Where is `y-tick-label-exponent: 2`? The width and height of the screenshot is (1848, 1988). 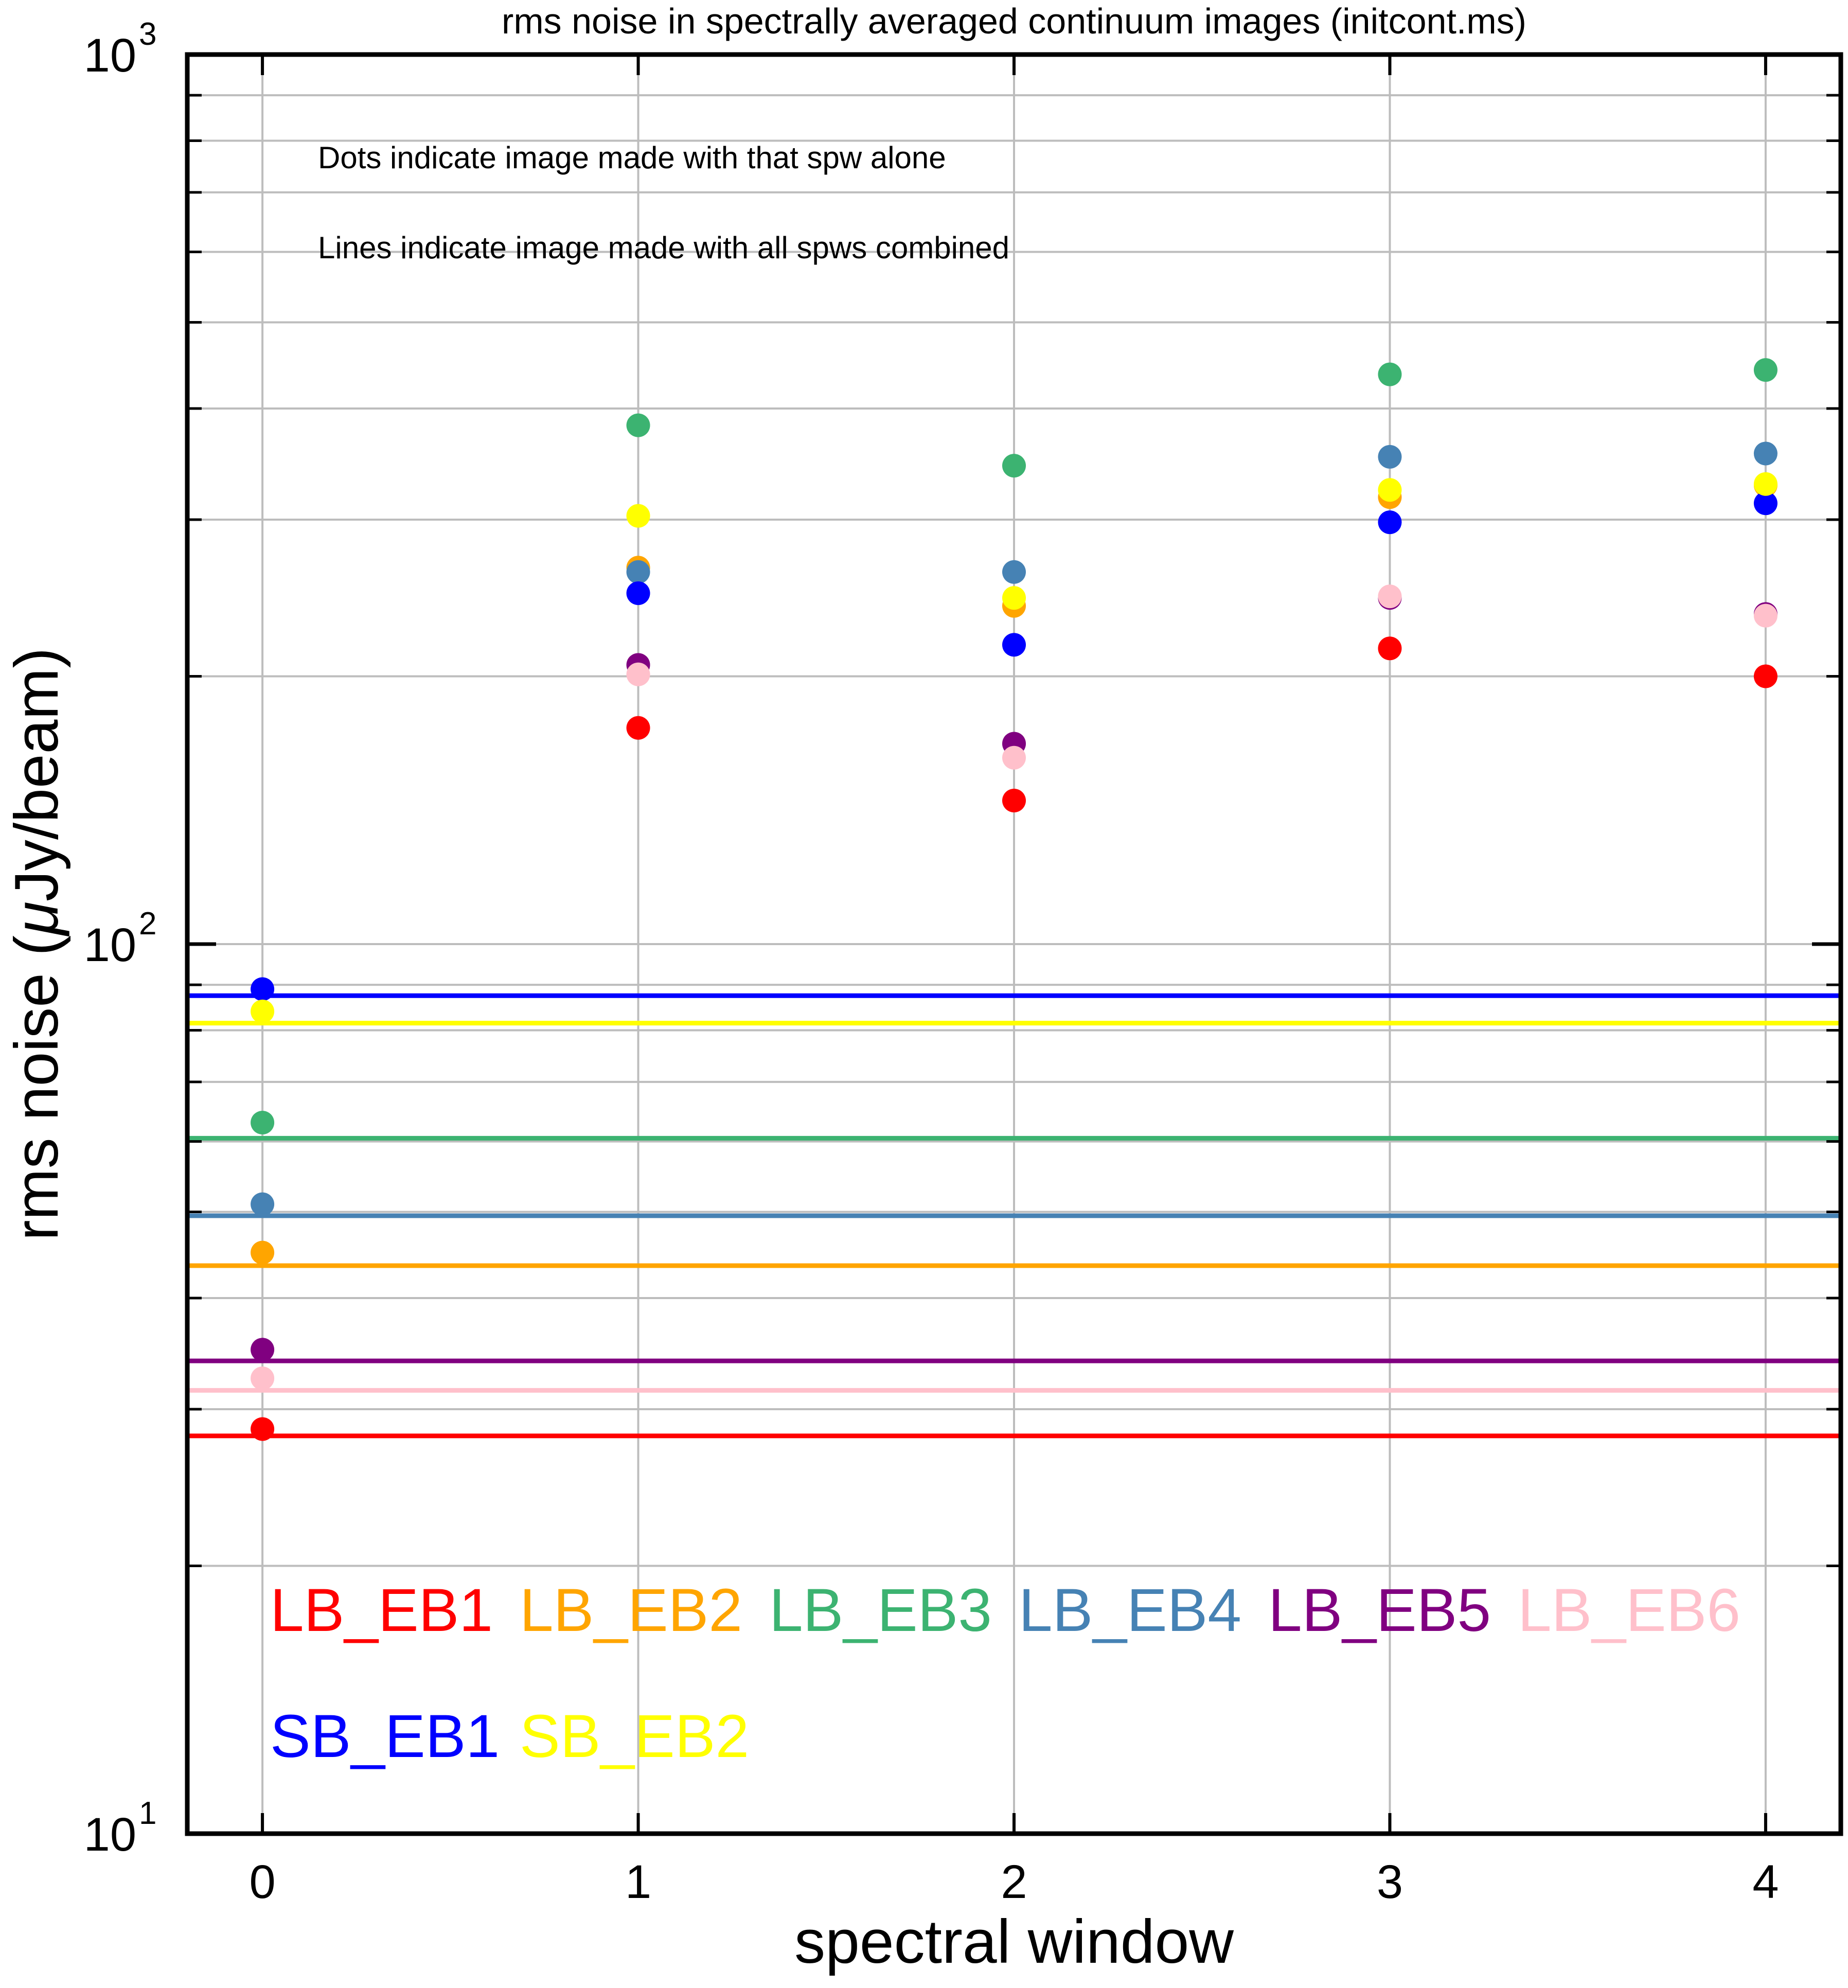 y-tick-label-exponent: 2 is located at coordinates (147, 924).